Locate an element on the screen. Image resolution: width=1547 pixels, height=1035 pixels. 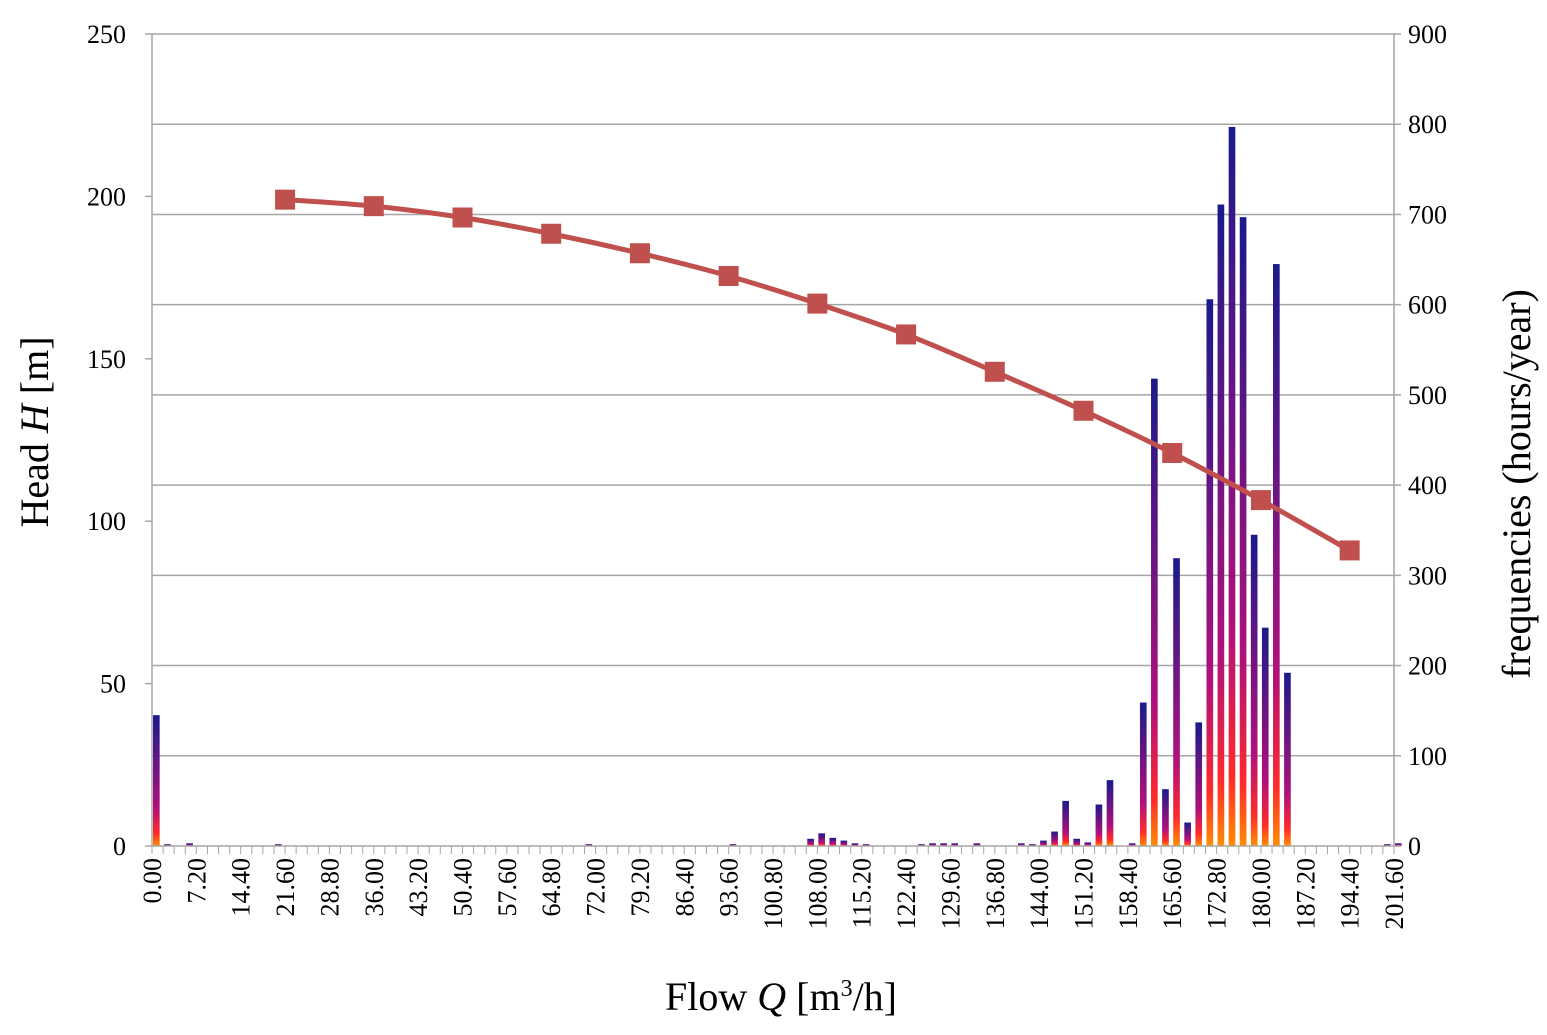
x-tick-label: 64.80 is located at coordinates (551, 887).